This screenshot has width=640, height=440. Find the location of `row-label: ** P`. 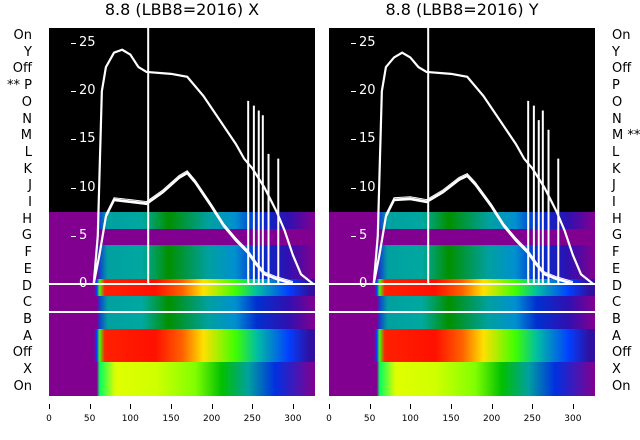

row-label: ** P is located at coordinates (19, 86).